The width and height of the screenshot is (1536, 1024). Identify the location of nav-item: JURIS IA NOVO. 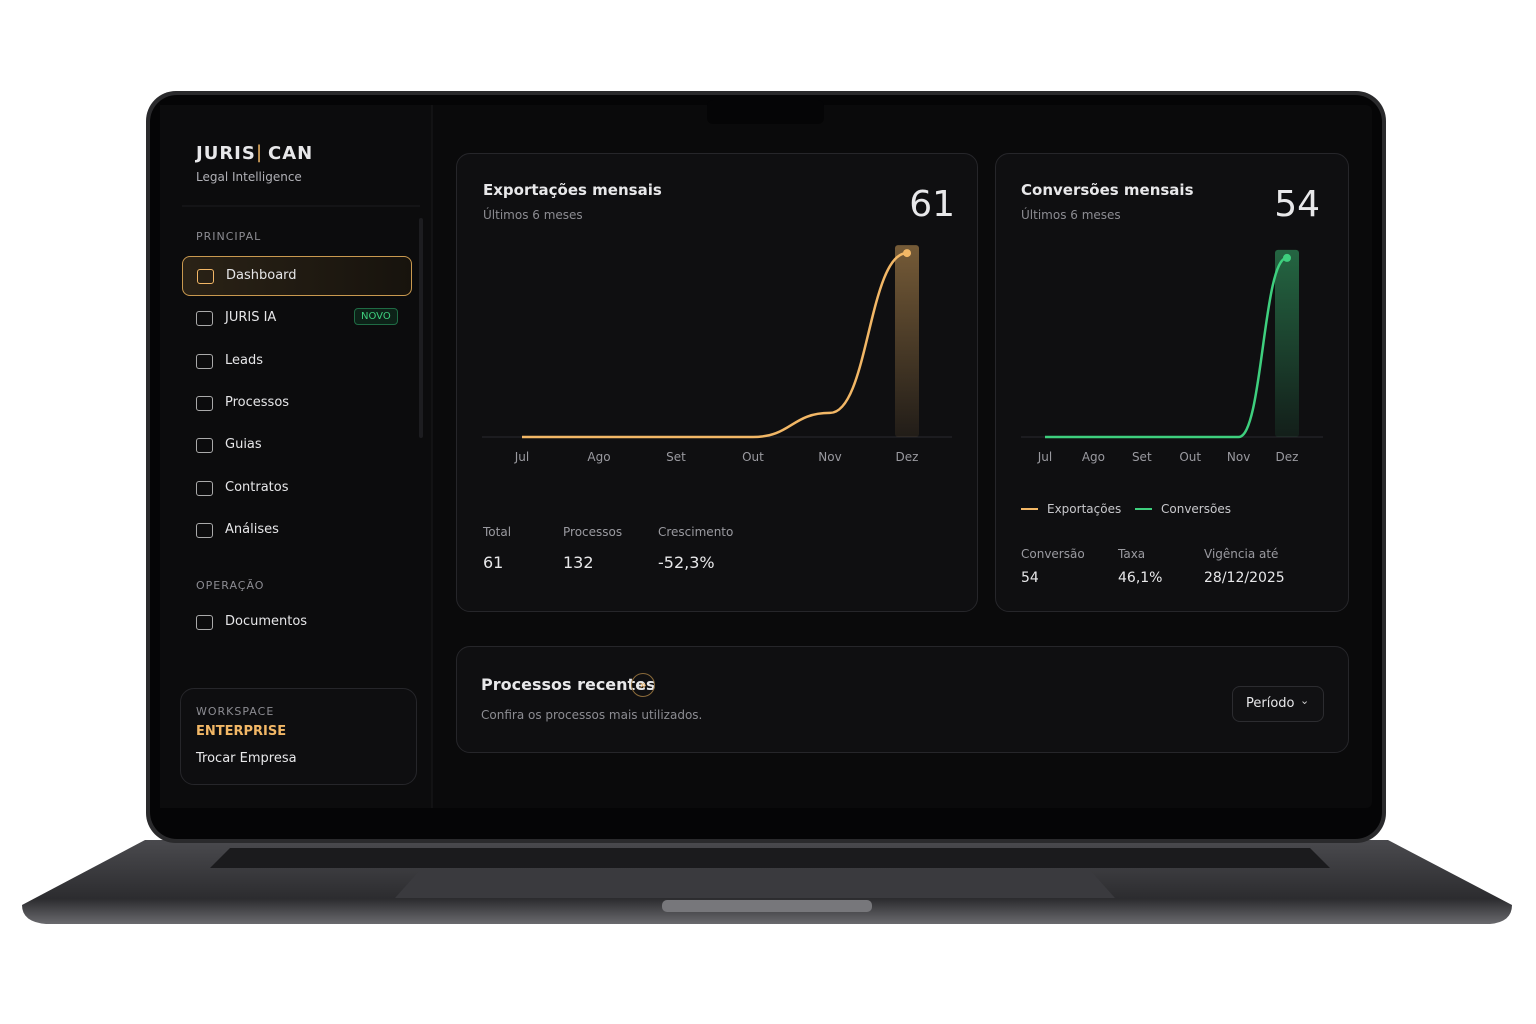
(296, 318).